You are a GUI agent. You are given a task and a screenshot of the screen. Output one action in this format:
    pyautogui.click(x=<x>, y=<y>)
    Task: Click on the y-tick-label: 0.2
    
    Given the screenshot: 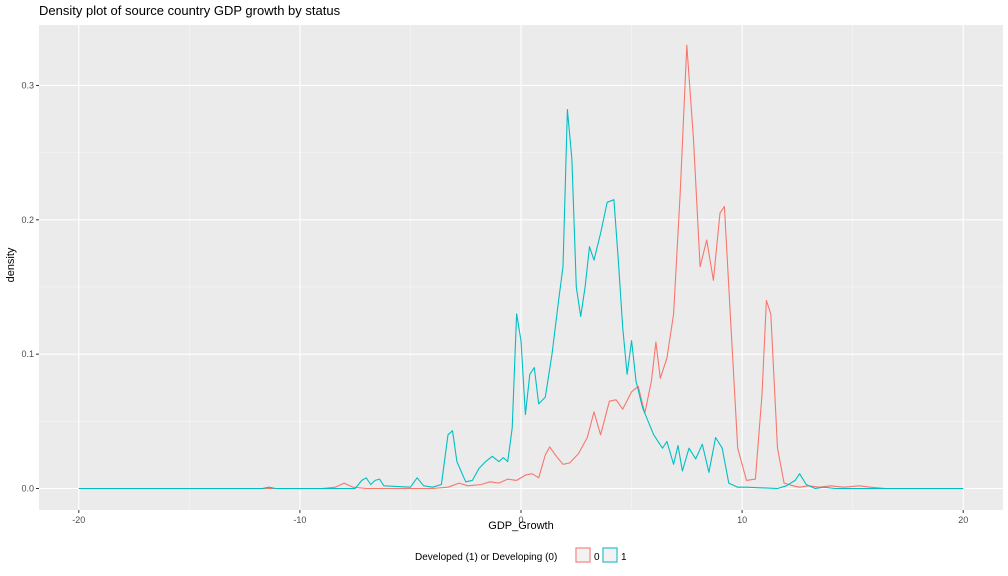 What is the action you would take?
    pyautogui.click(x=27, y=220)
    